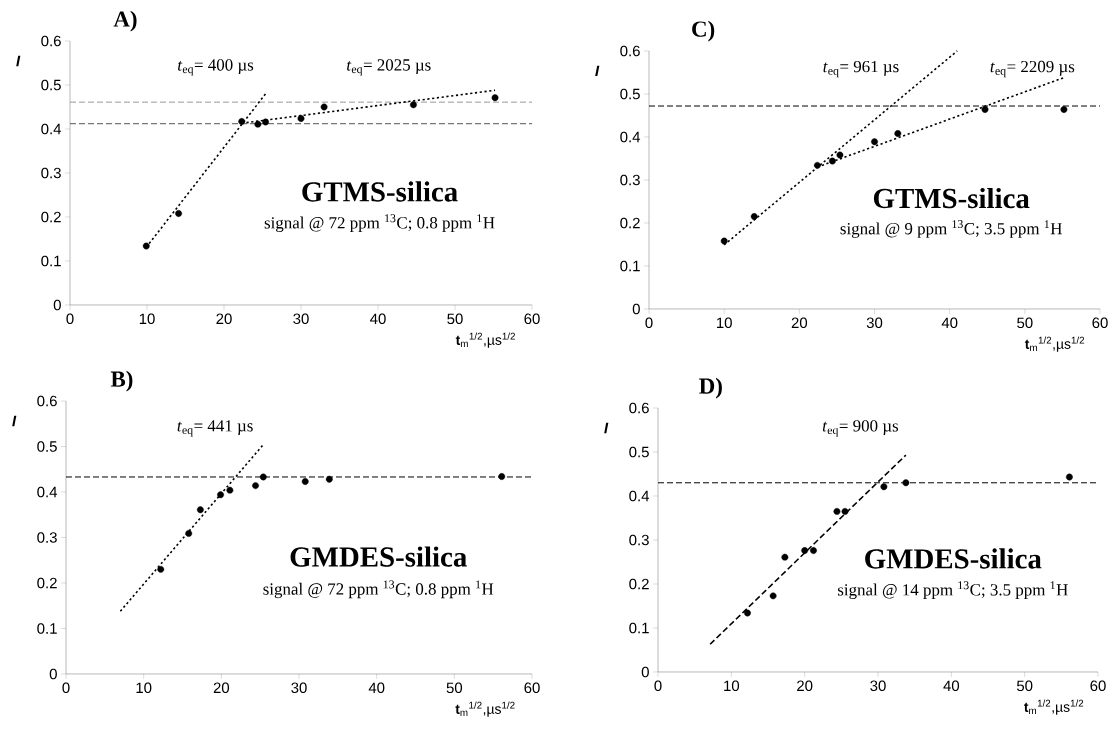 This screenshot has height=734, width=1114. I want to click on annotation: t$_{eq}$= 961 µs, so click(861, 69).